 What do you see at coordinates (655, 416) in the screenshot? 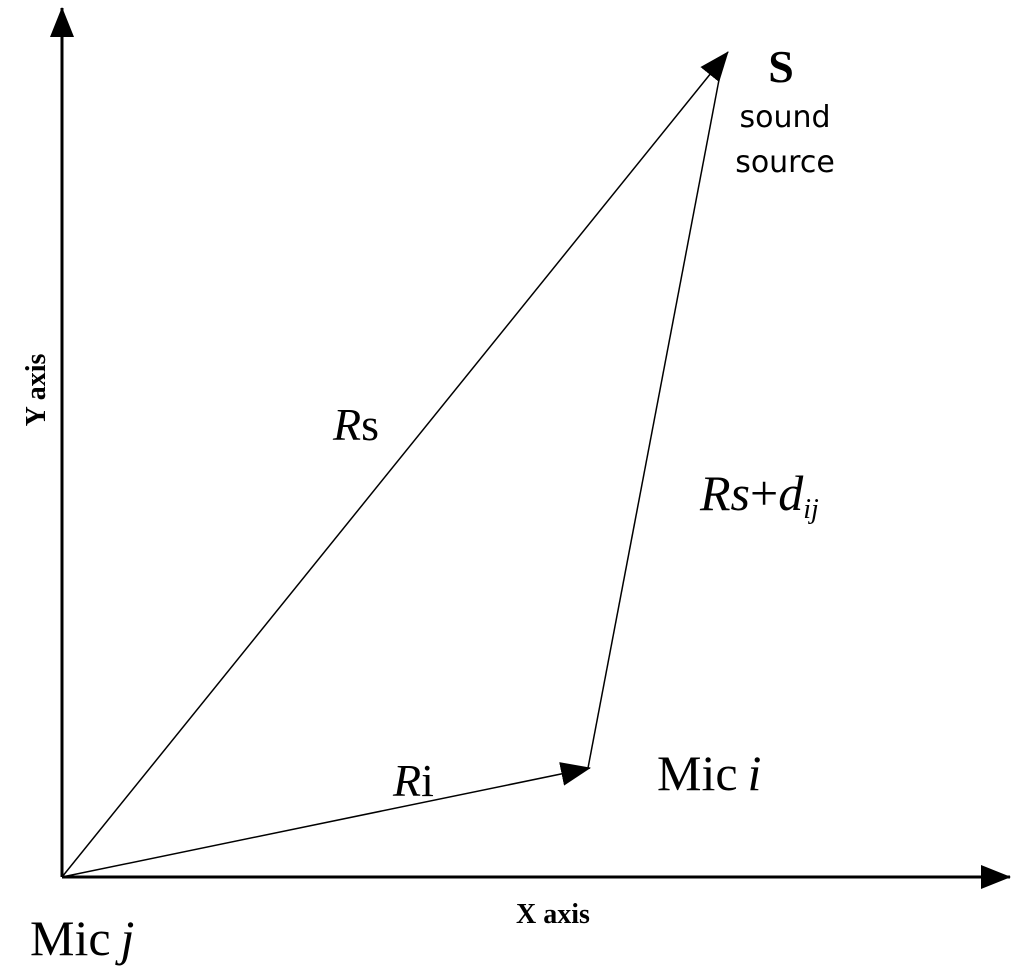
I see `vector-rsd` at bounding box center [655, 416].